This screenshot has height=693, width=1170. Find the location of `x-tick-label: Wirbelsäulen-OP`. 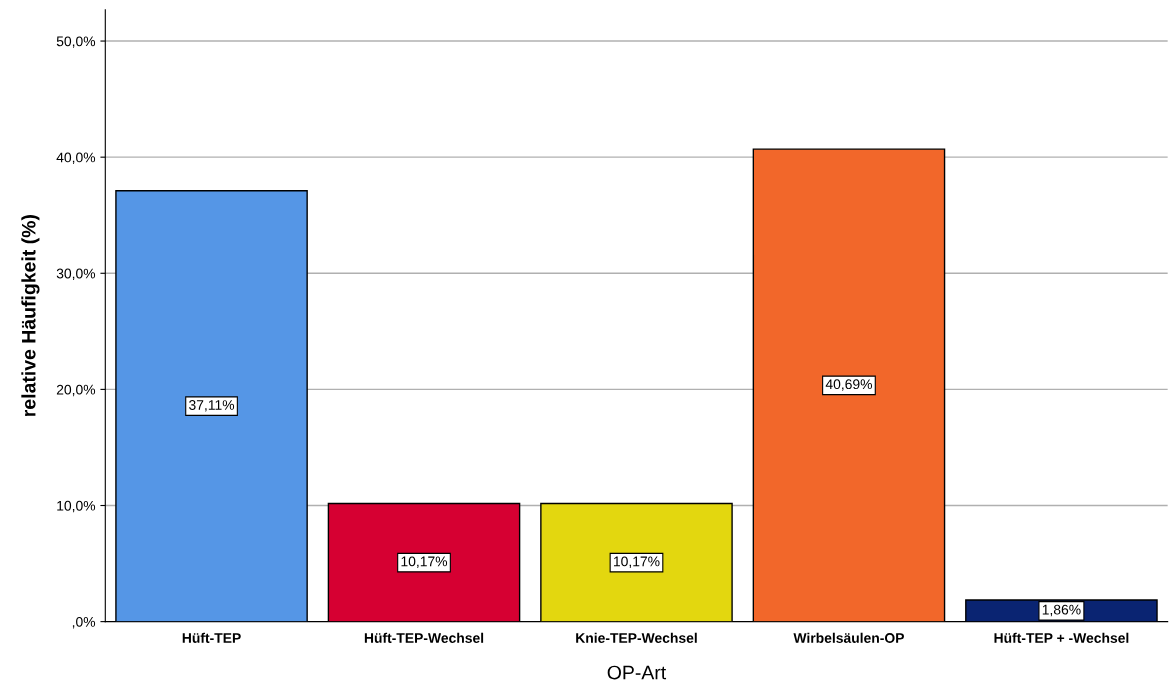

x-tick-label: Wirbelsäulen-OP is located at coordinates (848, 637).